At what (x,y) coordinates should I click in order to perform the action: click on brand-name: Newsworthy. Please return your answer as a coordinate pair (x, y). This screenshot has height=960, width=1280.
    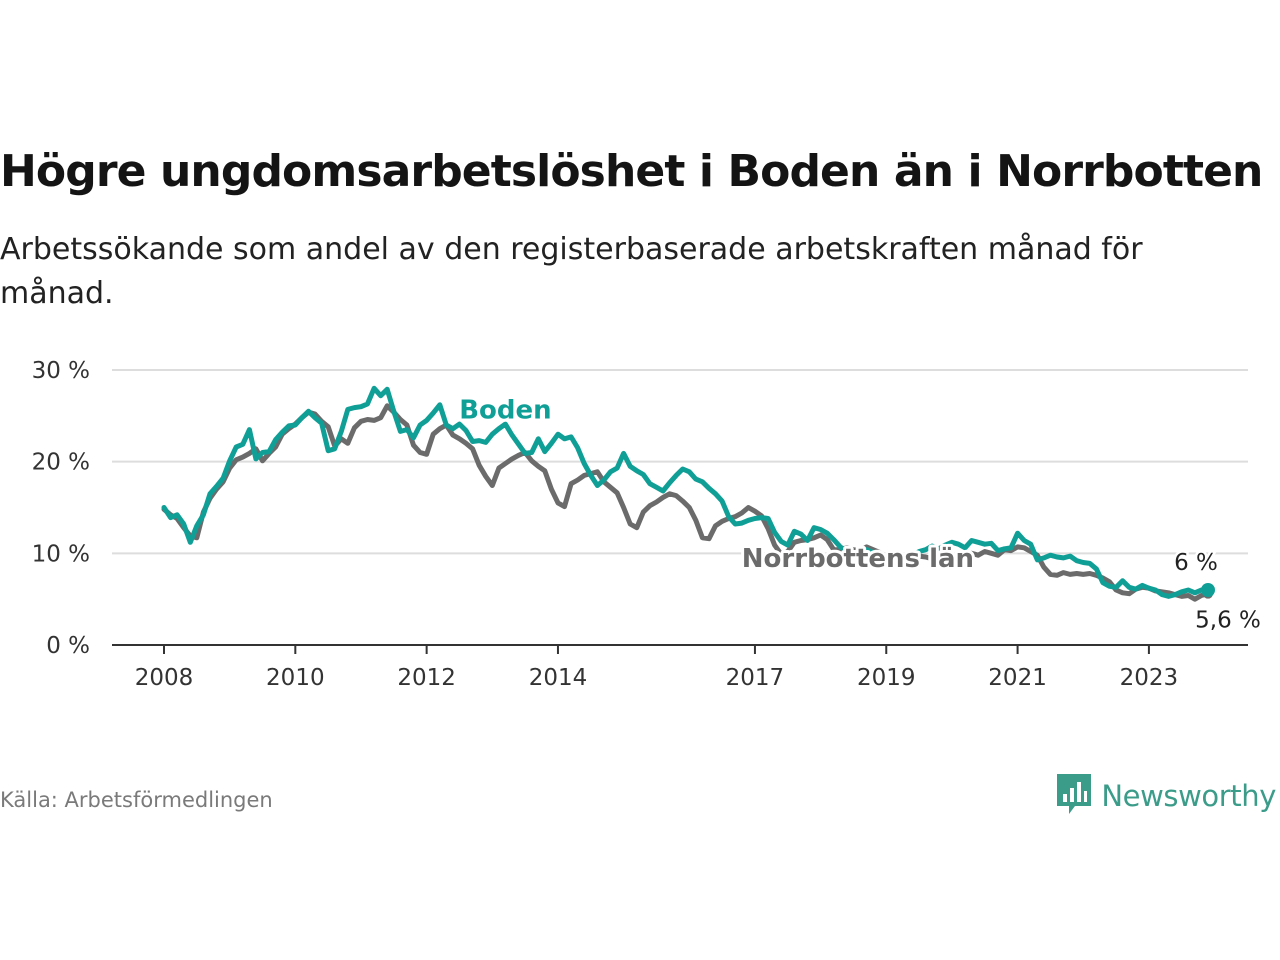
    Looking at the image, I should click on (1188, 796).